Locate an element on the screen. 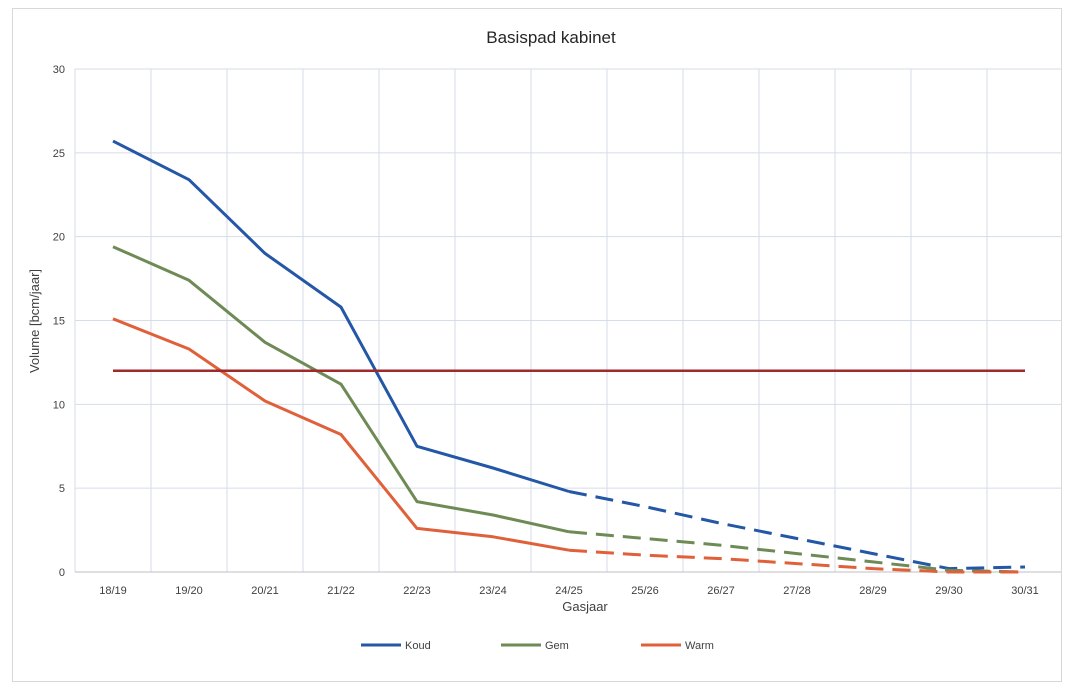  x-tick-label: 23/24 is located at coordinates (493, 591).